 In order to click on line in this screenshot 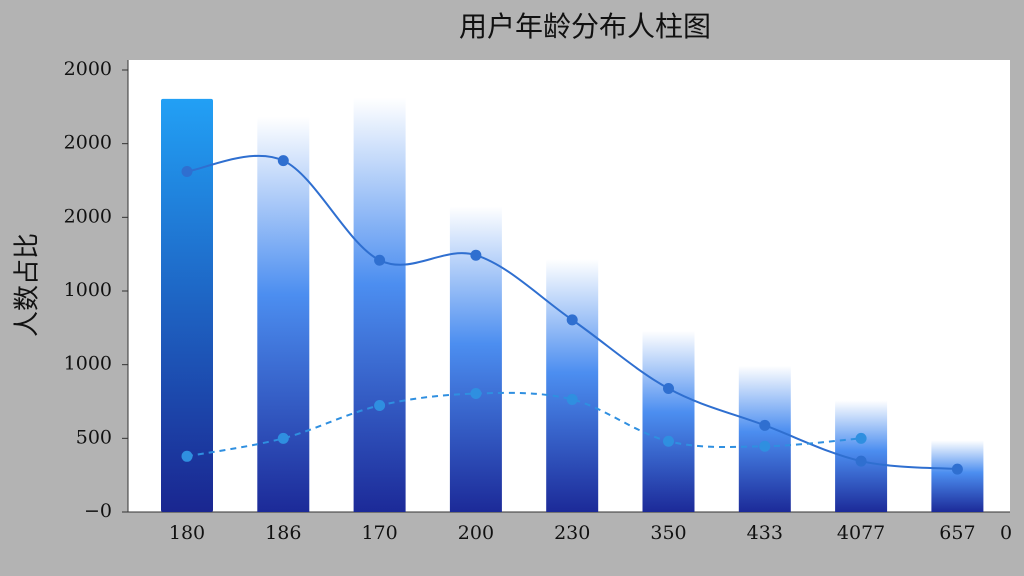, I will do `click(524, 424)`.